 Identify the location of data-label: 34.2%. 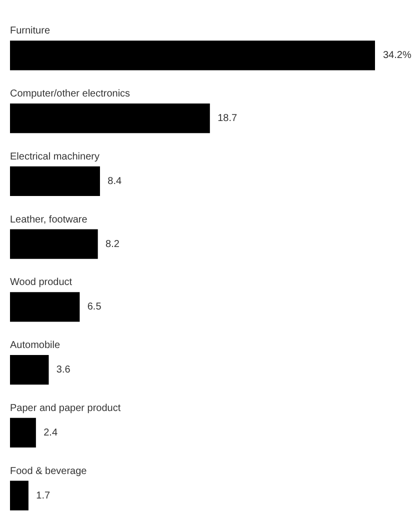
(397, 56).